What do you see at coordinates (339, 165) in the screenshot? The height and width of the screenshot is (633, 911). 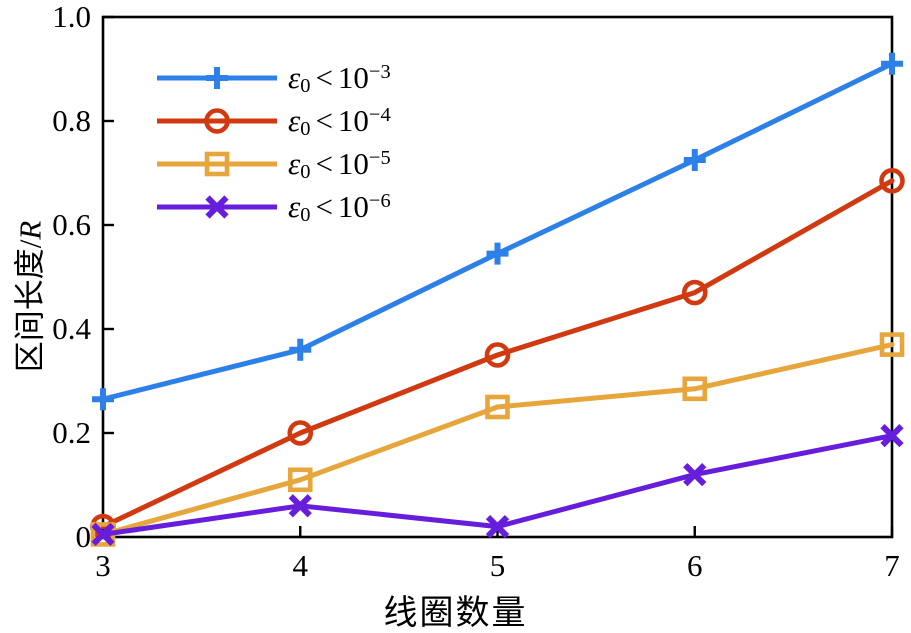 I see `legend-label-2: ε0 <10−5` at bounding box center [339, 165].